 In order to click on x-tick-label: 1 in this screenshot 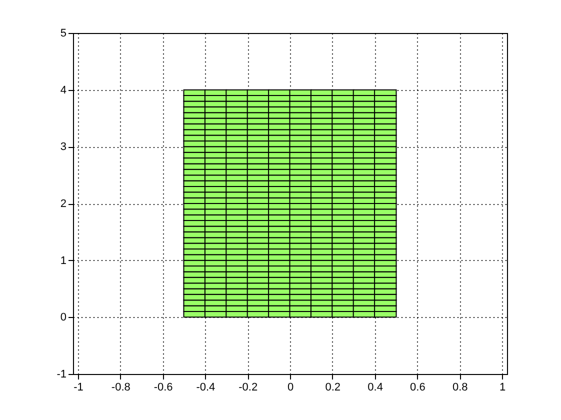, I will do `click(502, 388)`.